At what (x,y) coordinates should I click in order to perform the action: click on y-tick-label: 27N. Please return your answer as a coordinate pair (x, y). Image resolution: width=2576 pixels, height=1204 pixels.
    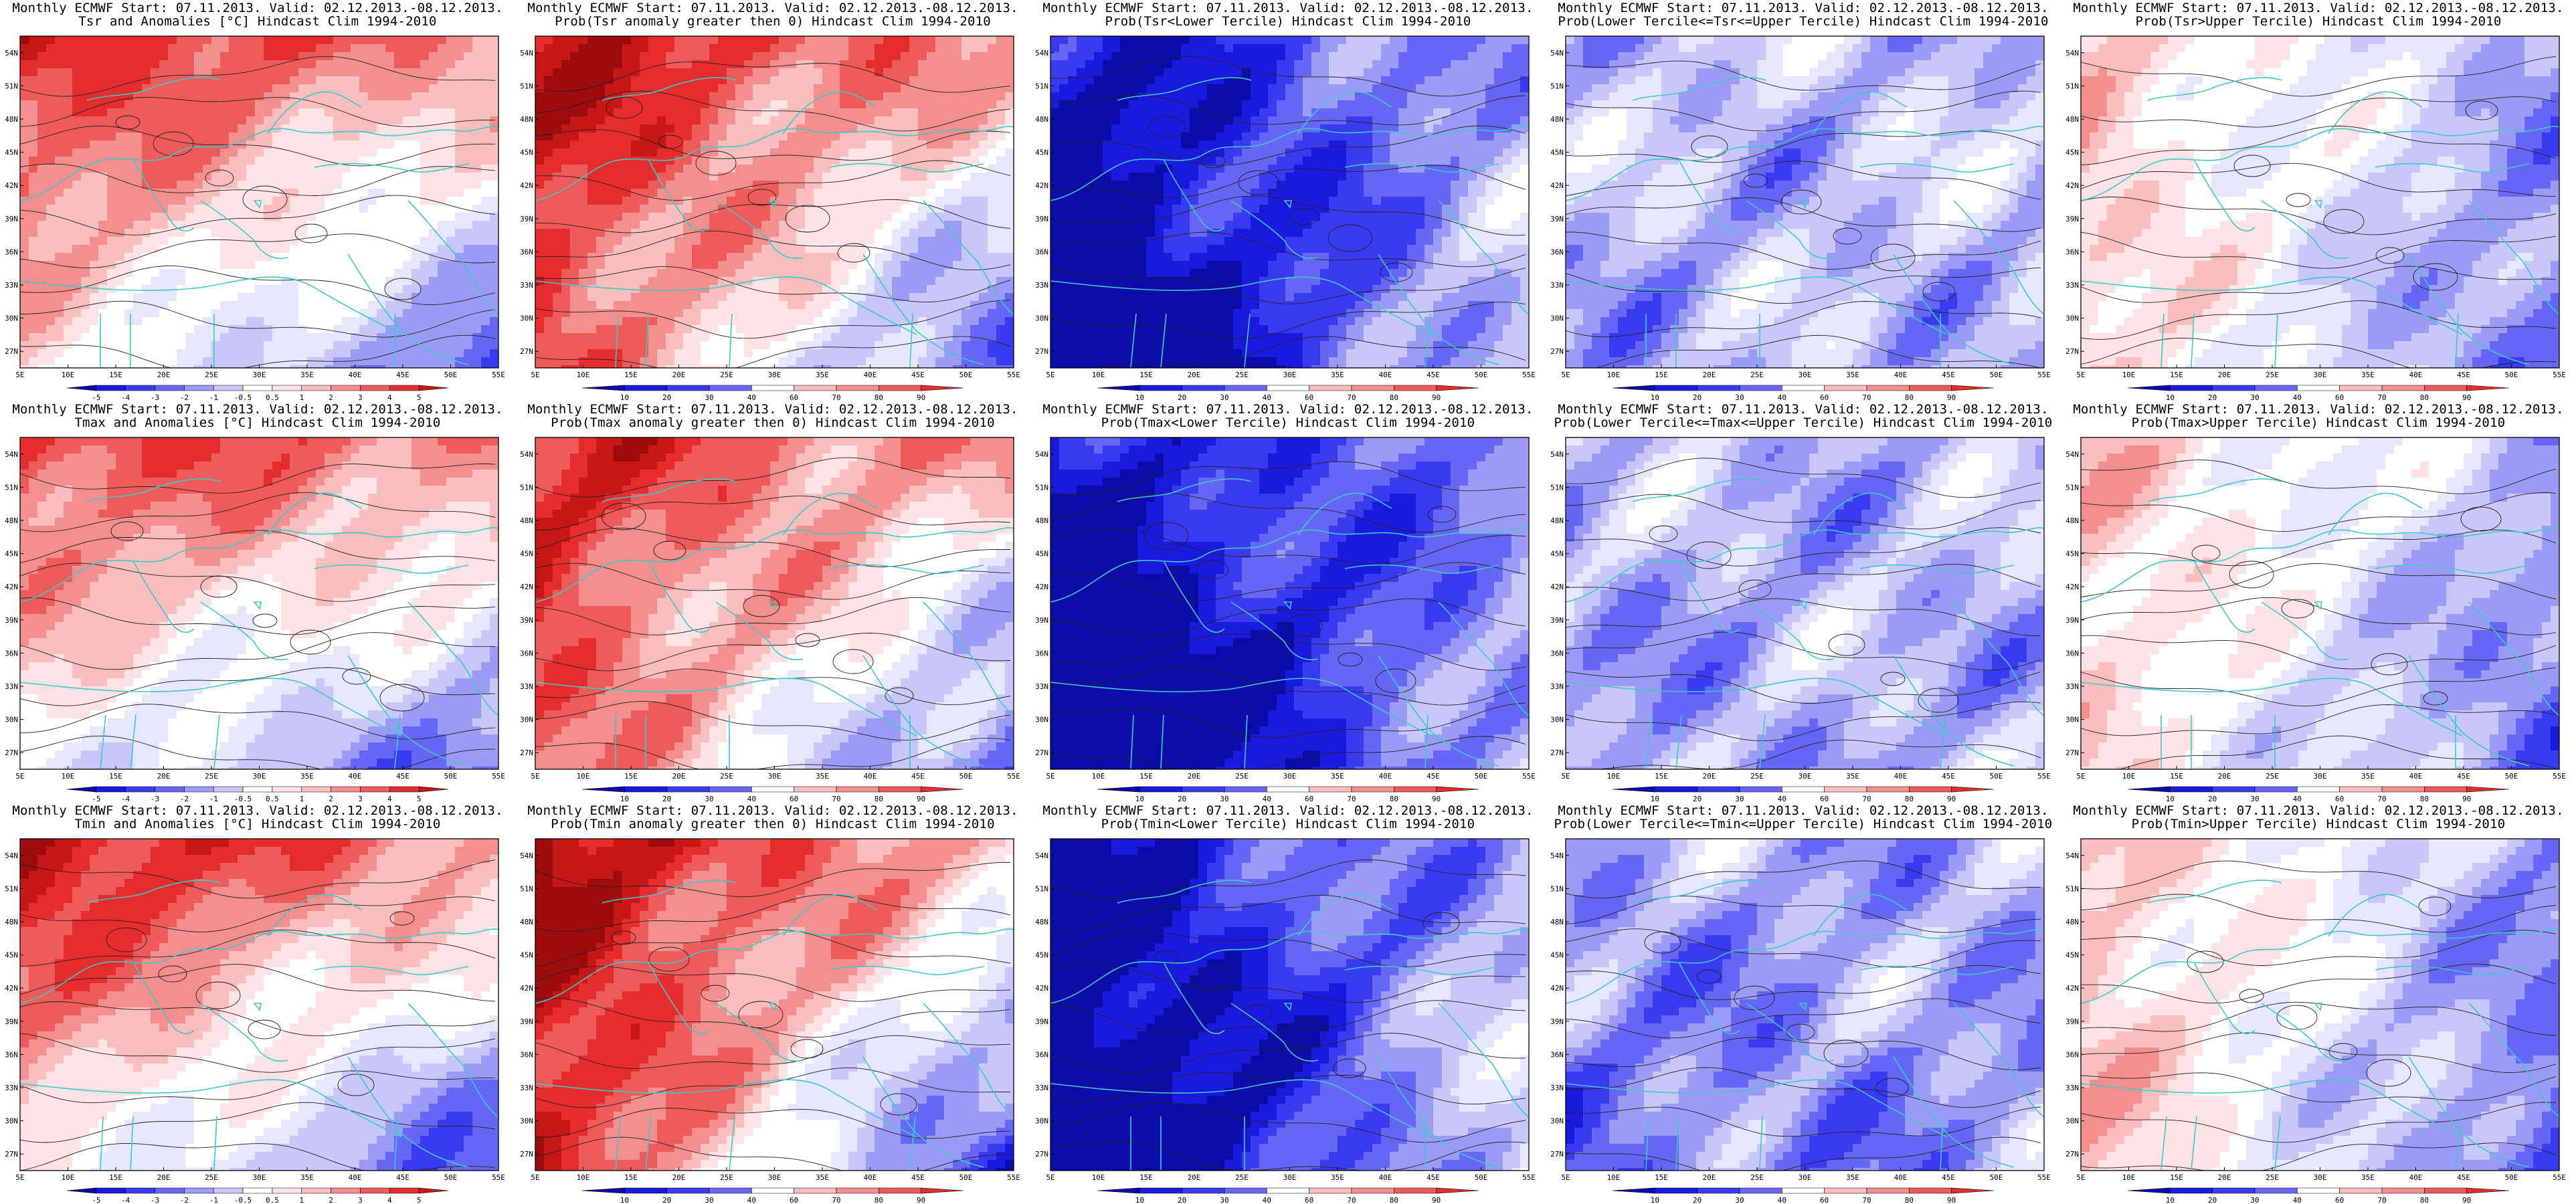
    Looking at the image, I should click on (526, 1154).